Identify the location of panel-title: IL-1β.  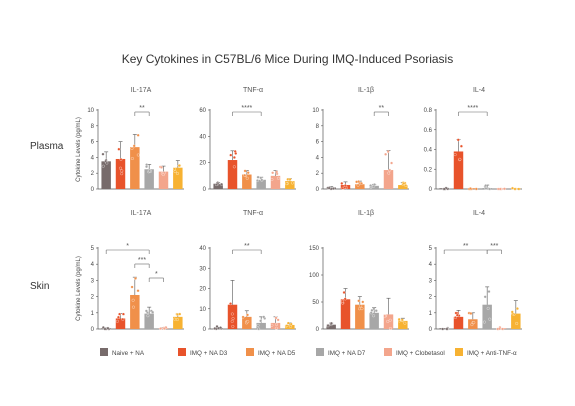
(366, 90).